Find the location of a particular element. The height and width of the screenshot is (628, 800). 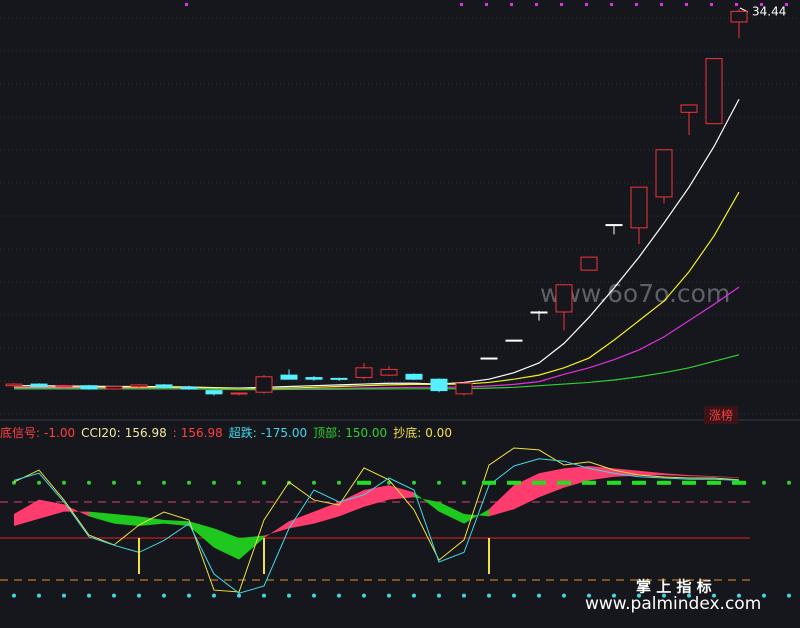

badge-bg is located at coordinates (721, 415).